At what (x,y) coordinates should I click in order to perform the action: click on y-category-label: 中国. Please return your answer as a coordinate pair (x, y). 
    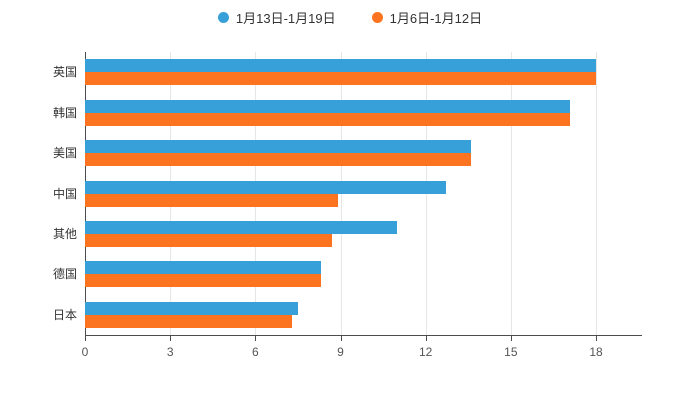
    Looking at the image, I should click on (64, 193).